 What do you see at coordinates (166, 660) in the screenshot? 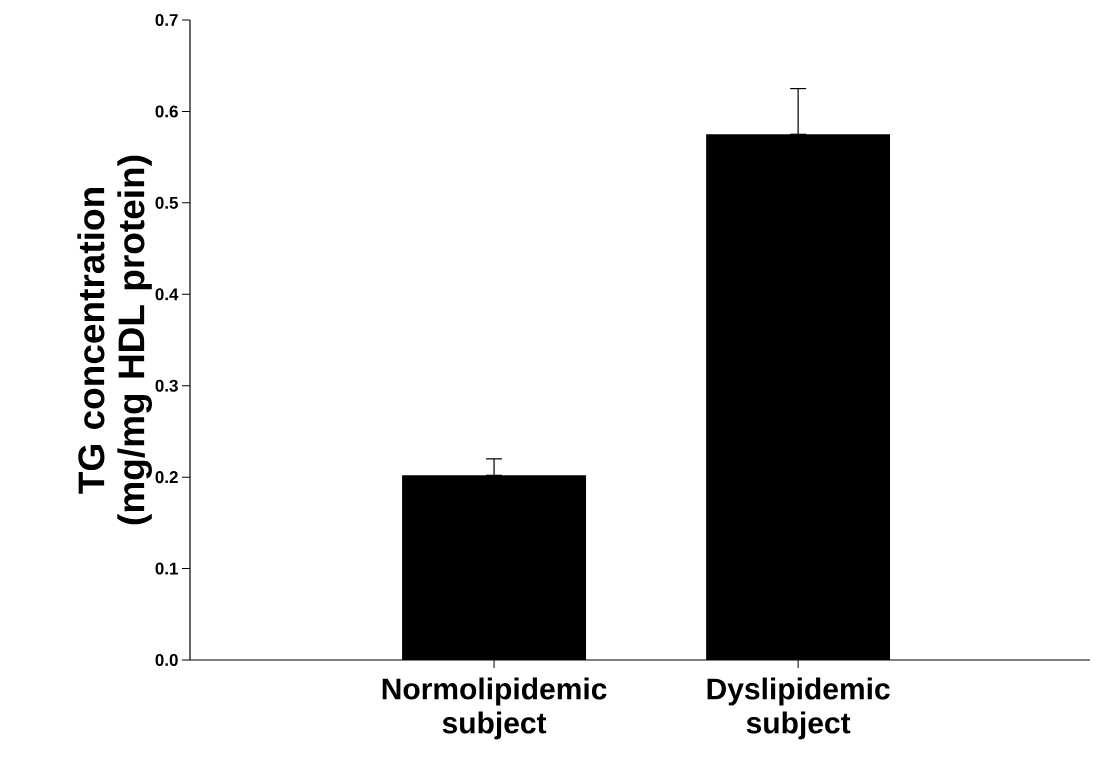
I see `y-tick-label: 0.0` at bounding box center [166, 660].